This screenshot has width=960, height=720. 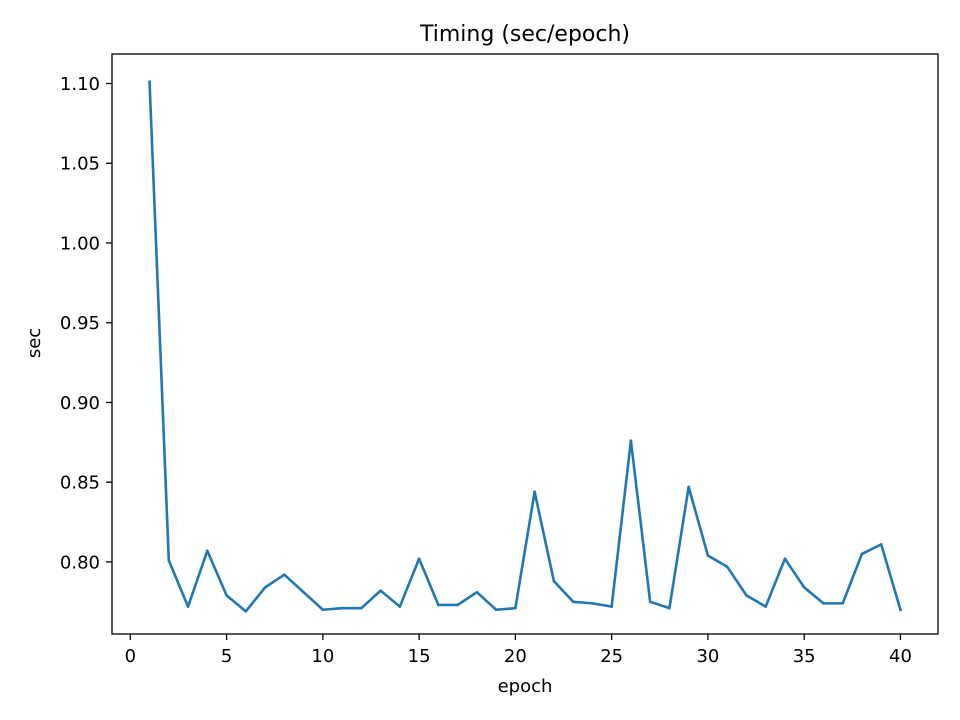 What do you see at coordinates (80, 483) in the screenshot?
I see `y-tick-label: 0.85` at bounding box center [80, 483].